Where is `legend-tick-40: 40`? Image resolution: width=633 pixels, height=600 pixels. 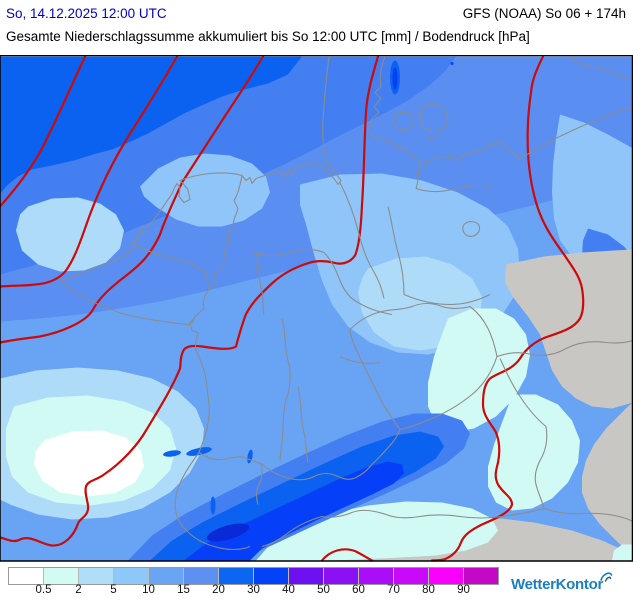
legend-tick-40: 40 is located at coordinates (288, 590).